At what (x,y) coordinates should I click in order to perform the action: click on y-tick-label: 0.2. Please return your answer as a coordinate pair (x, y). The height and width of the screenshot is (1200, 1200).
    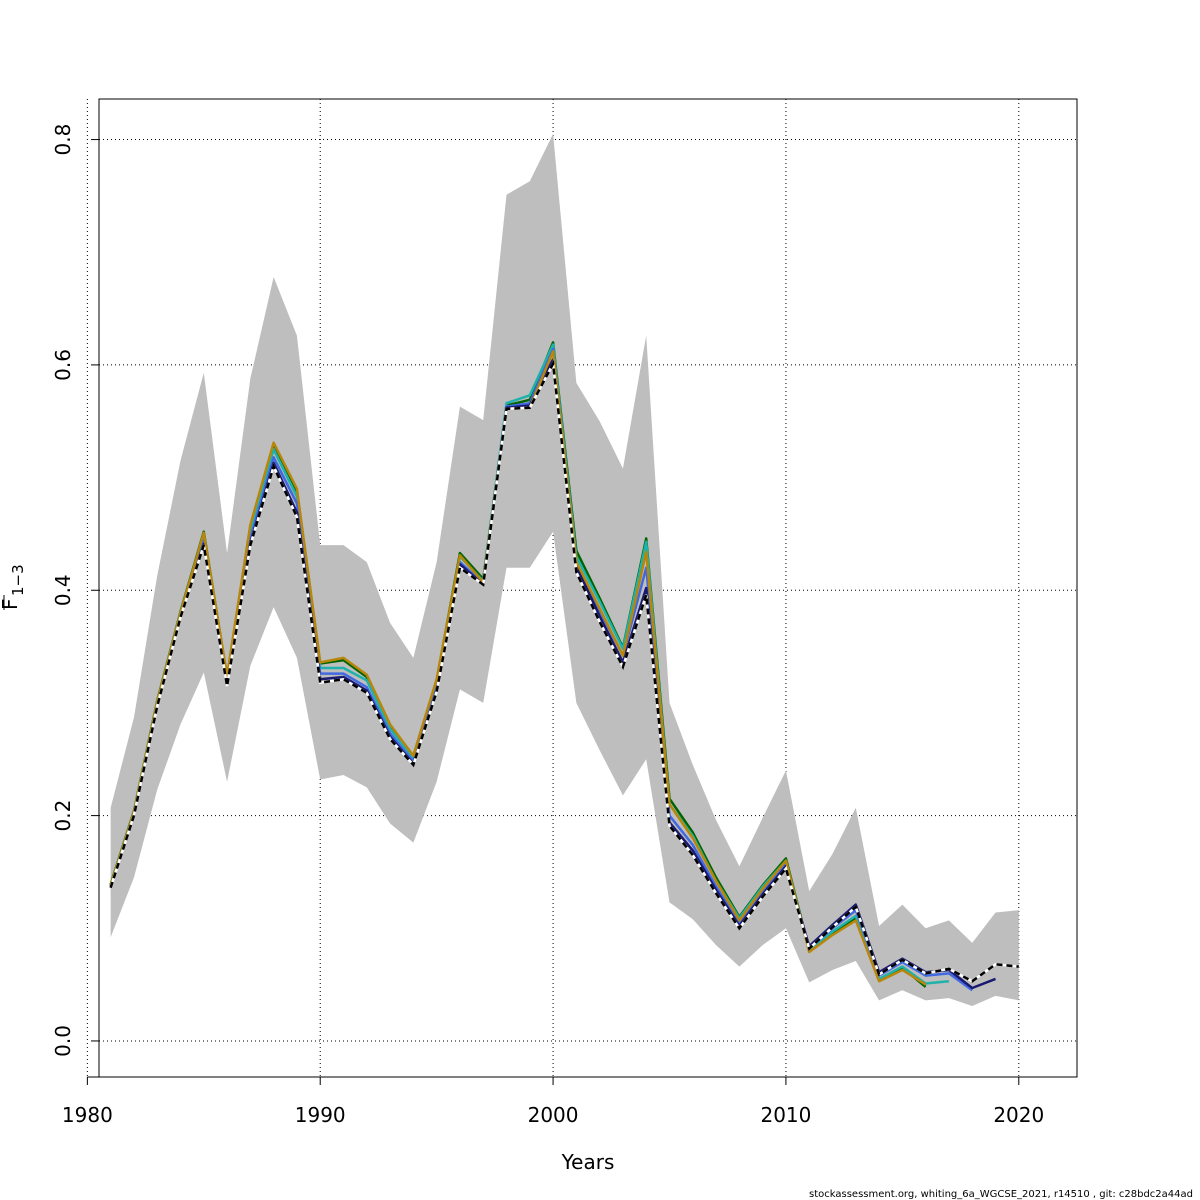
    Looking at the image, I should click on (63, 816).